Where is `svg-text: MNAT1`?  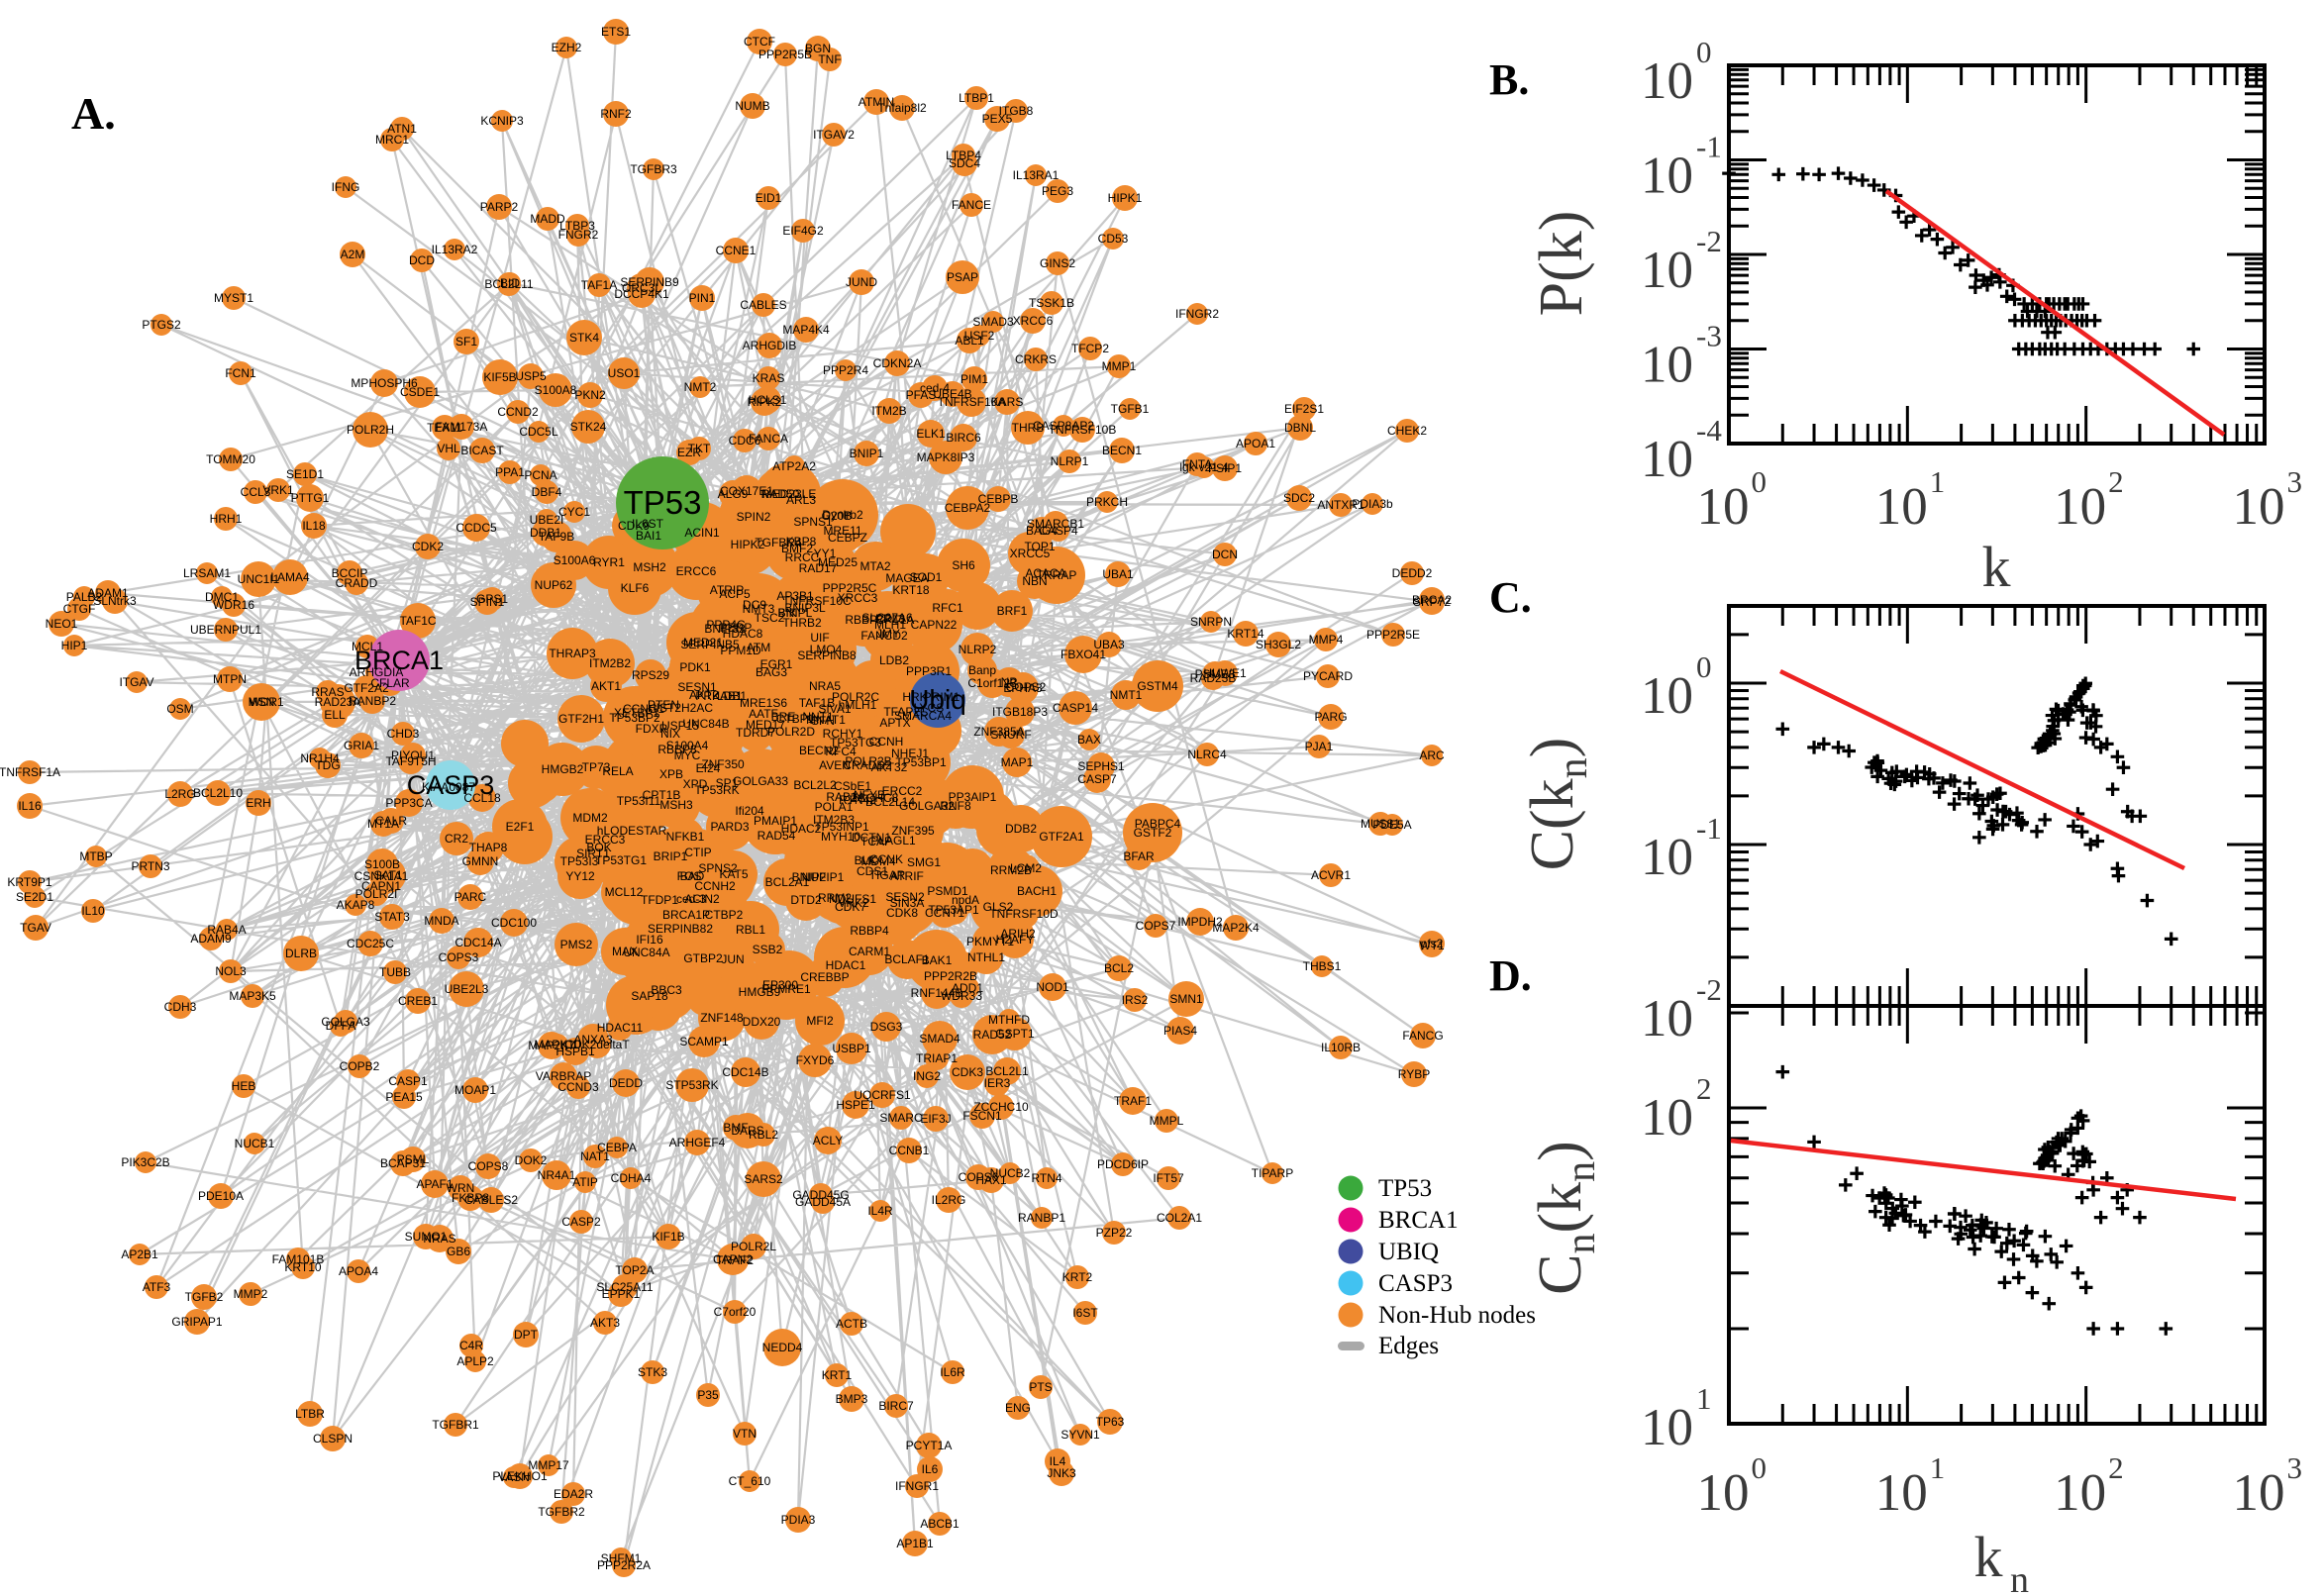 svg-text: MNAT1 is located at coordinates (826, 720).